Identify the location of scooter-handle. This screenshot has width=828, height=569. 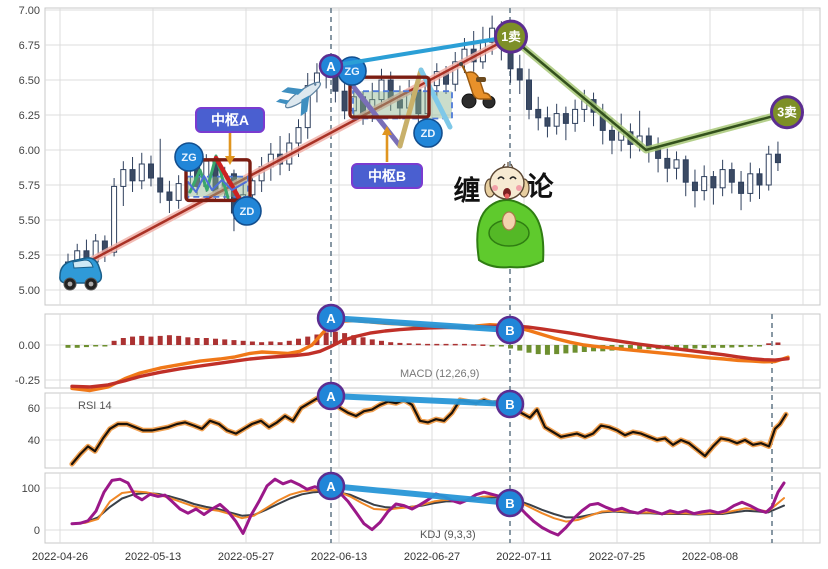
(464, 69).